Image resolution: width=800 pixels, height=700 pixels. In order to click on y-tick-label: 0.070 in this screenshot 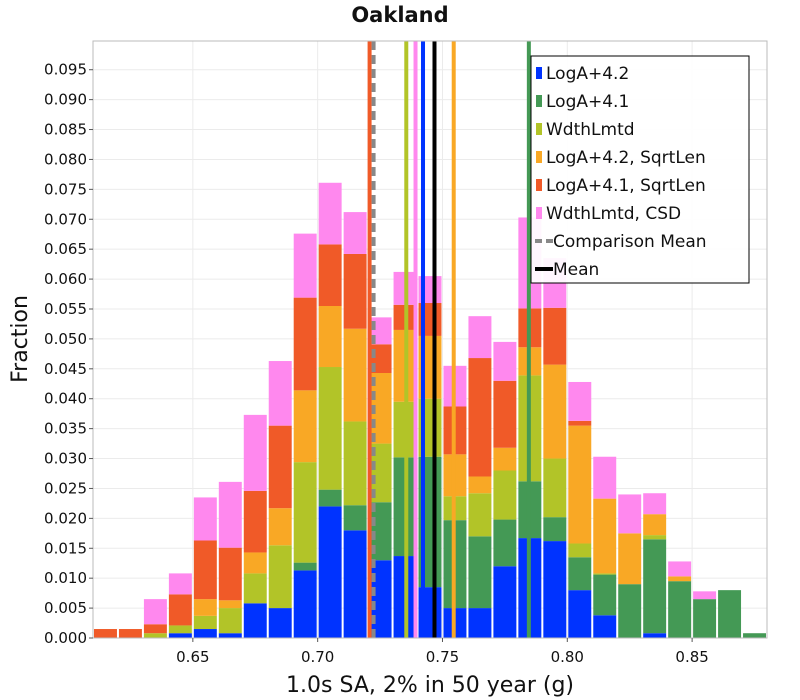, I will do `click(65, 219)`.